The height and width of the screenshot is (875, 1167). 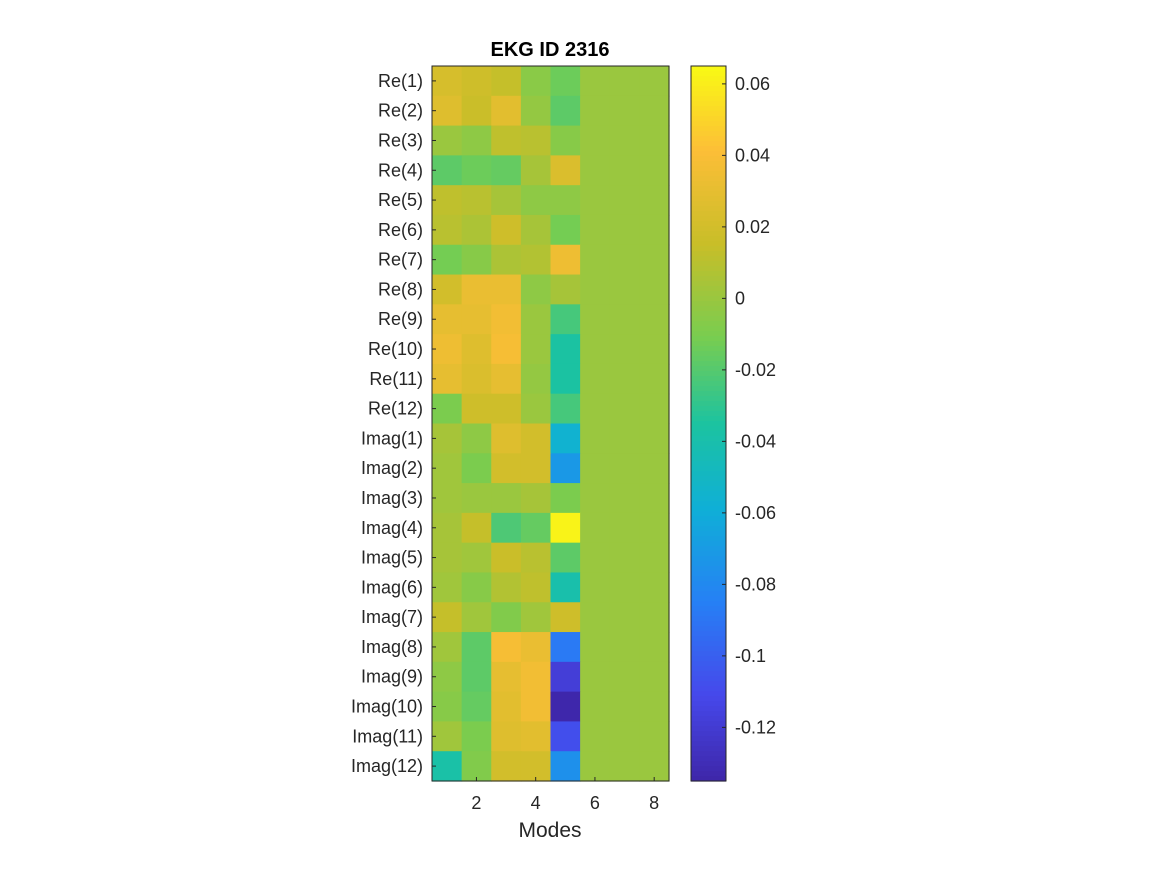 What do you see at coordinates (708, 423) in the screenshot?
I see `colorbar-frame` at bounding box center [708, 423].